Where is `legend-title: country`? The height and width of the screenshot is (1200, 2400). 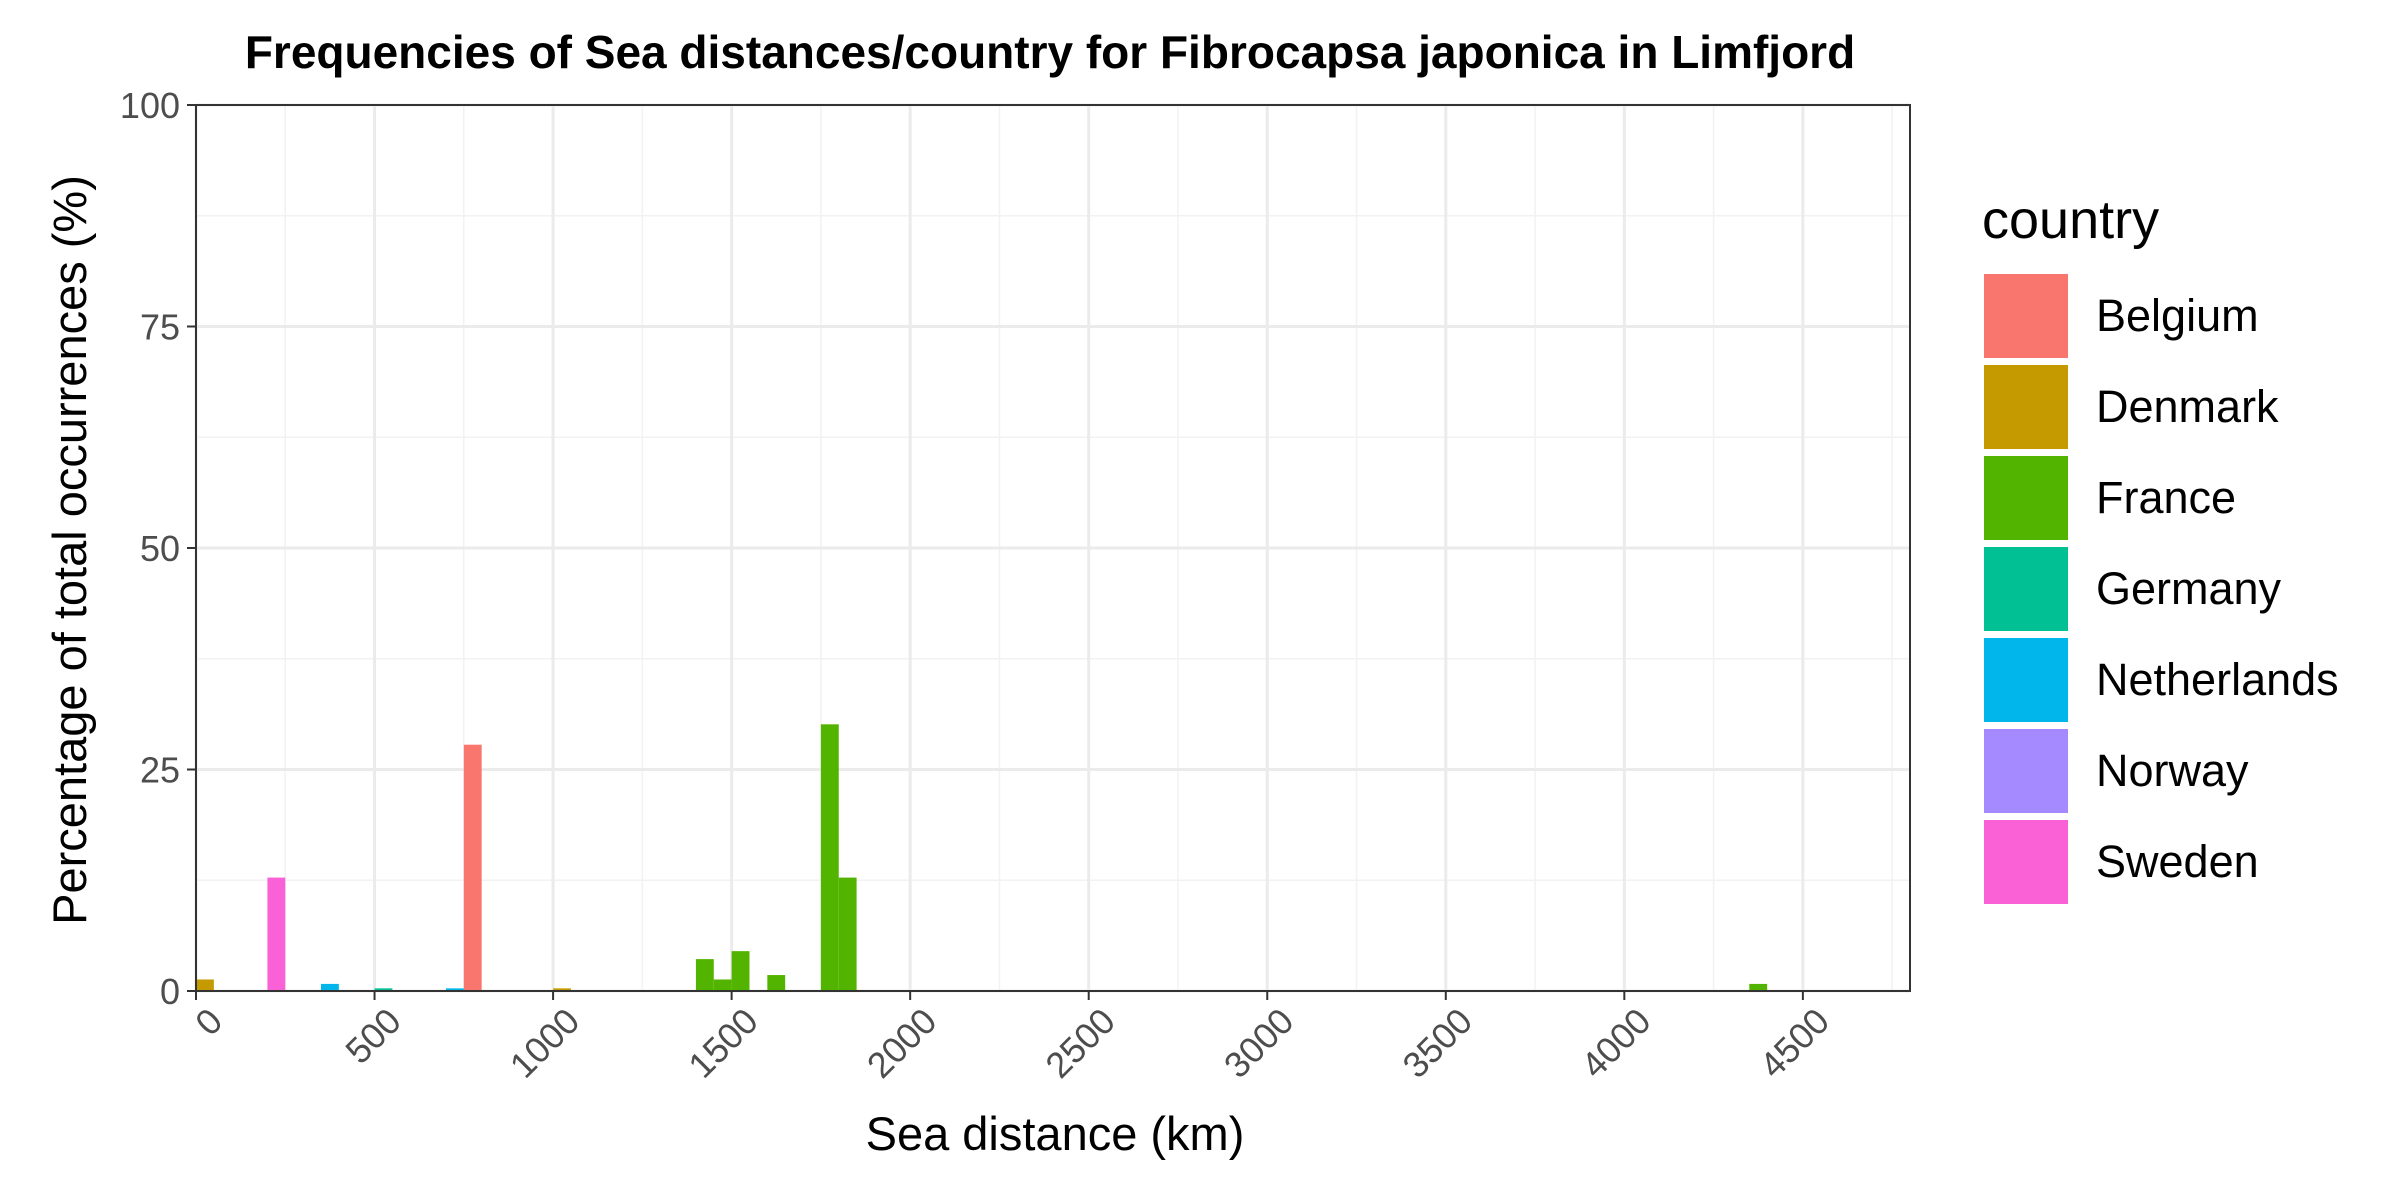
legend-title: country is located at coordinates (2070, 220).